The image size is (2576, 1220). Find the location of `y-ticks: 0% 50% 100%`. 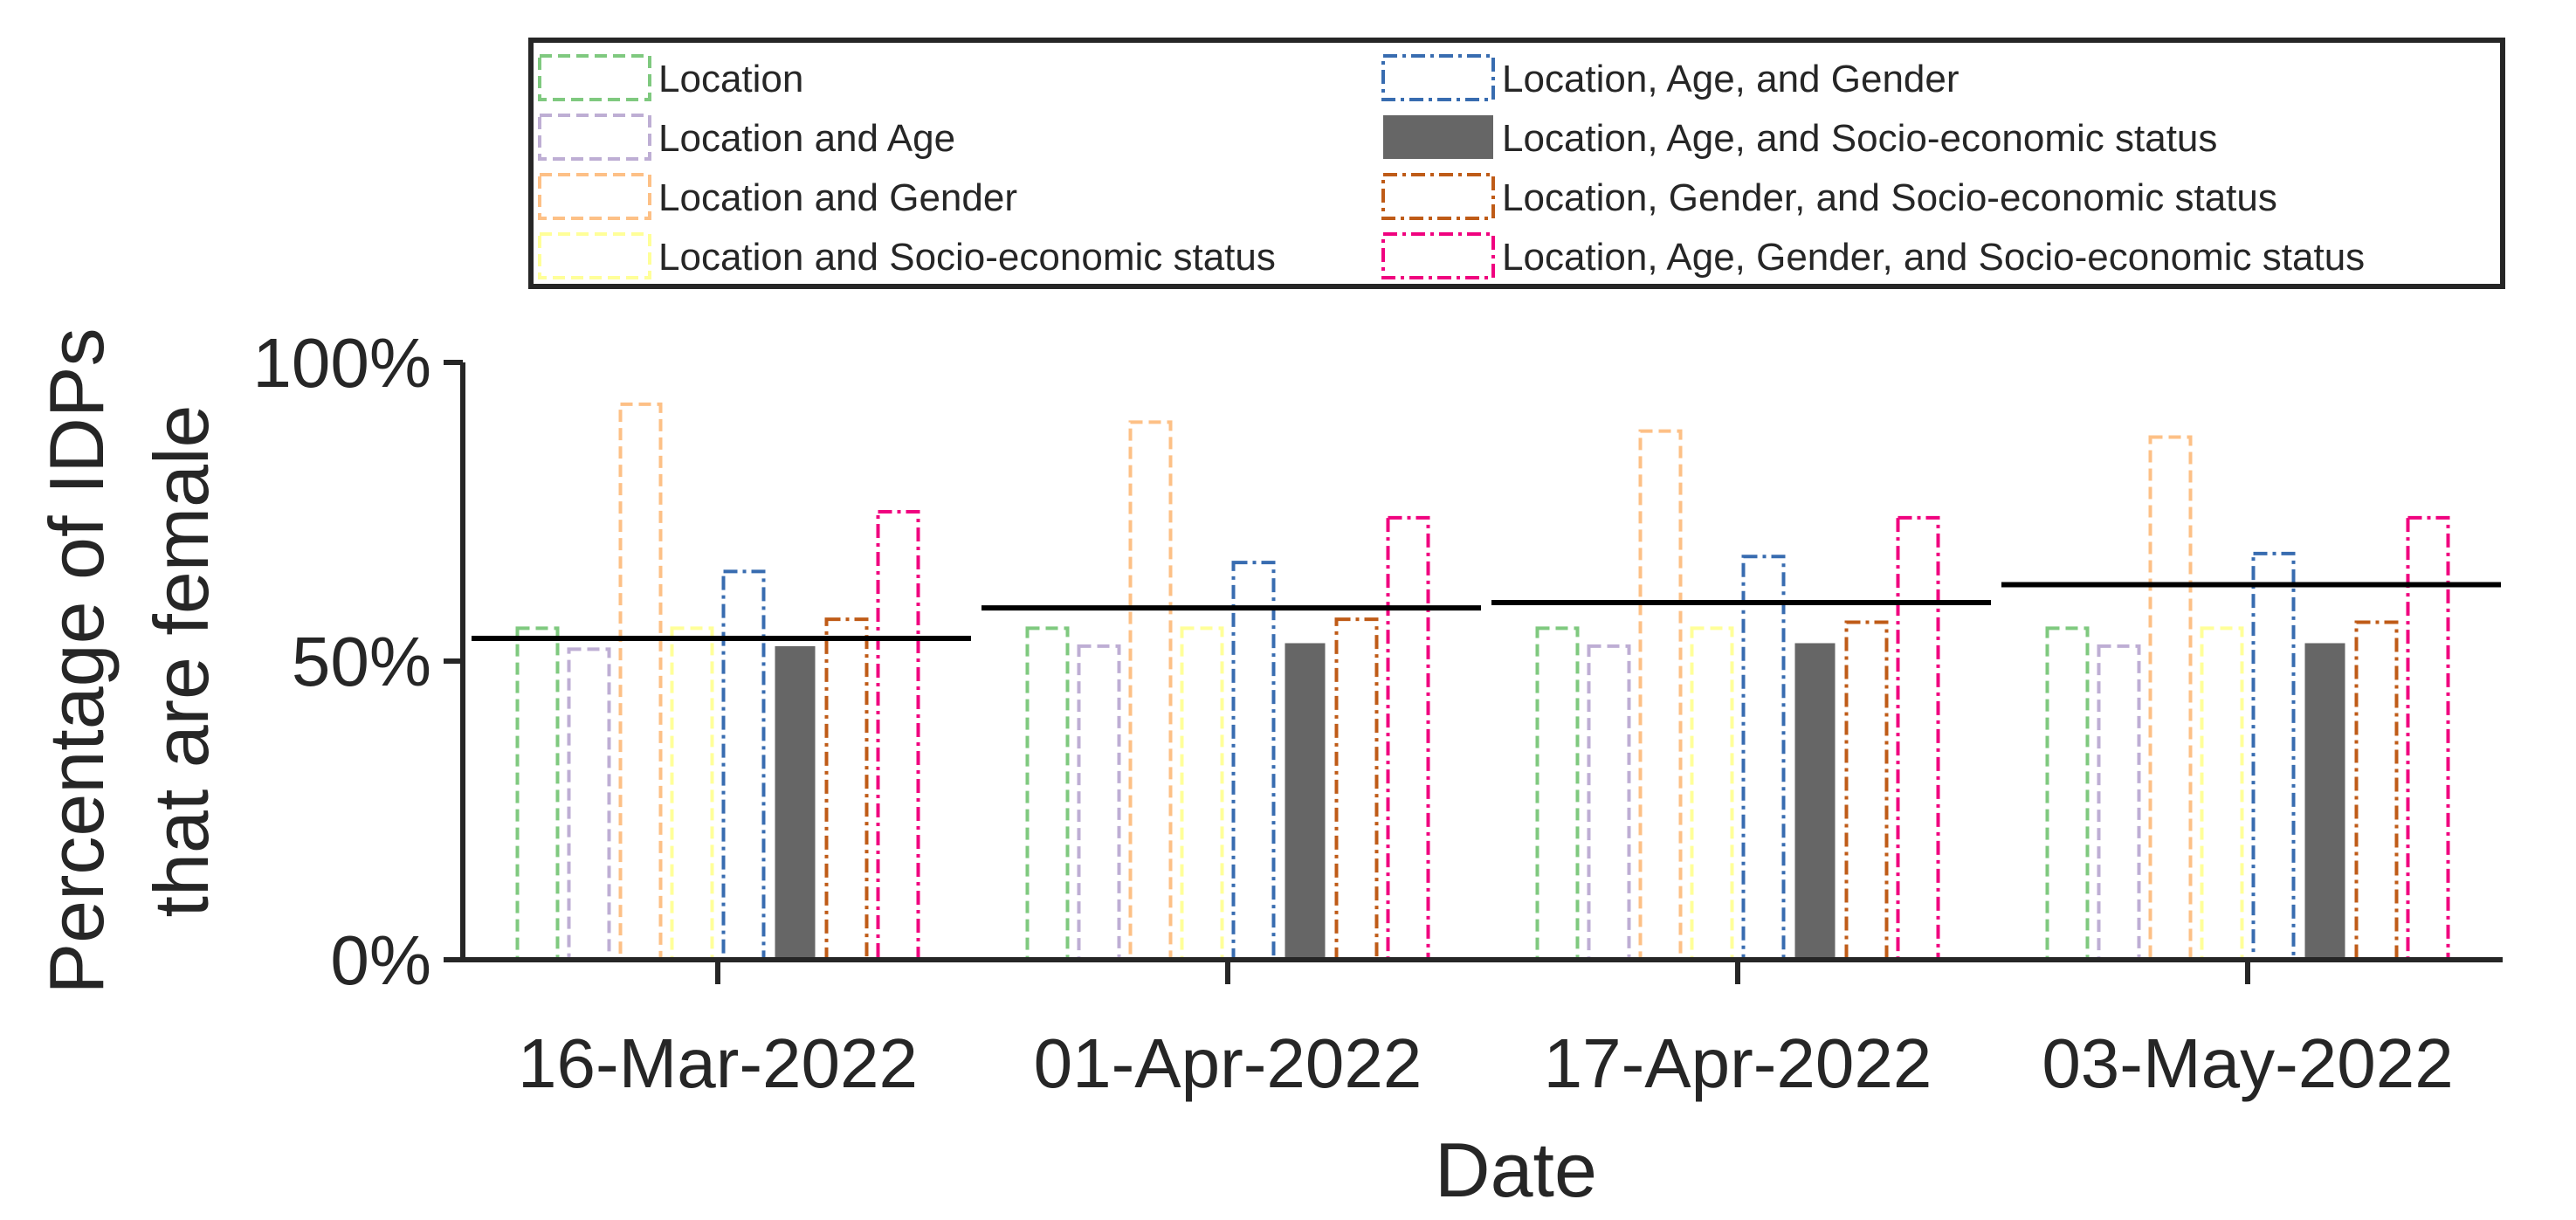

y-ticks: 0% 50% 100% is located at coordinates (357, 661).